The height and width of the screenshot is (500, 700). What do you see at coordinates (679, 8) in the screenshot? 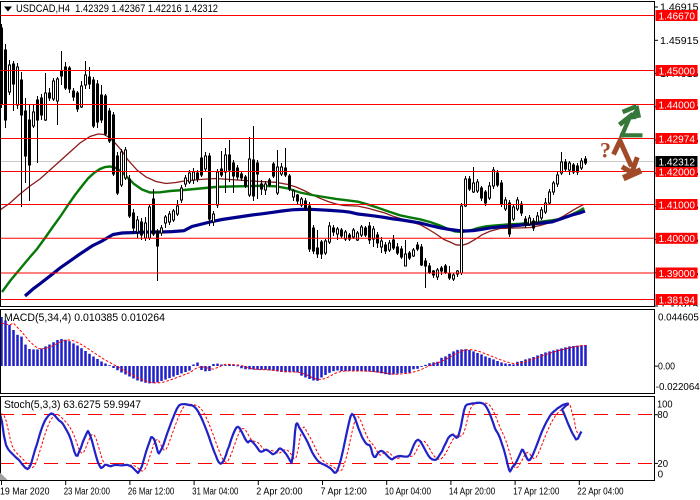
I see `svg-text: 1.46915` at bounding box center [679, 8].